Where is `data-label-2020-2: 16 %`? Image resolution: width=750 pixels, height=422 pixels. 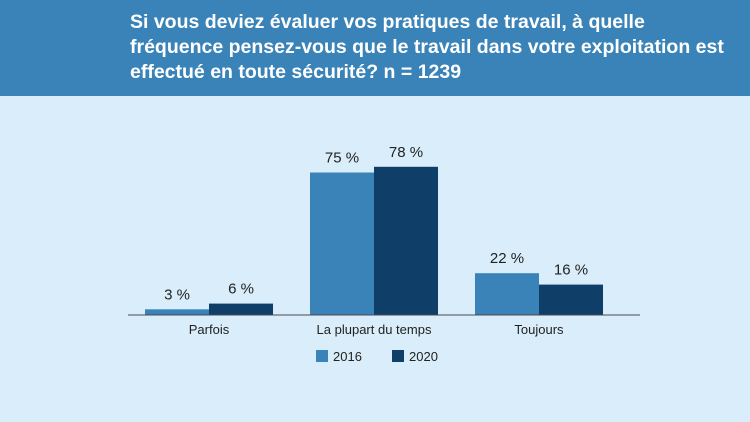 data-label-2020-2: 16 % is located at coordinates (571, 270).